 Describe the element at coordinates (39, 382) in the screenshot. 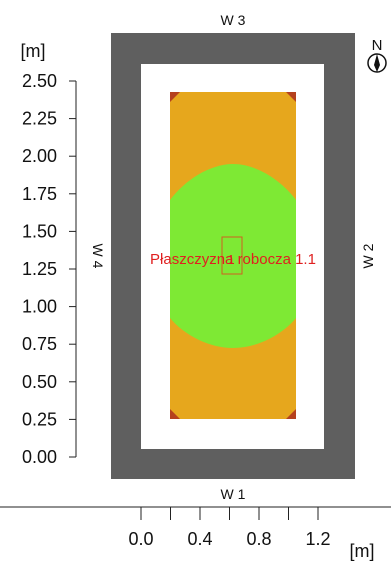

I see `y-axis-tick-label: 0.50` at that location.